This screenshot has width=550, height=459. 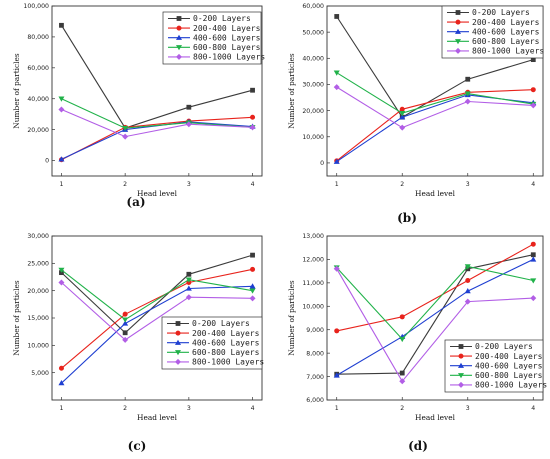 What do you see at coordinates (313, 59) in the screenshot?
I see `y-tick-label: 40,000` at bounding box center [313, 59].